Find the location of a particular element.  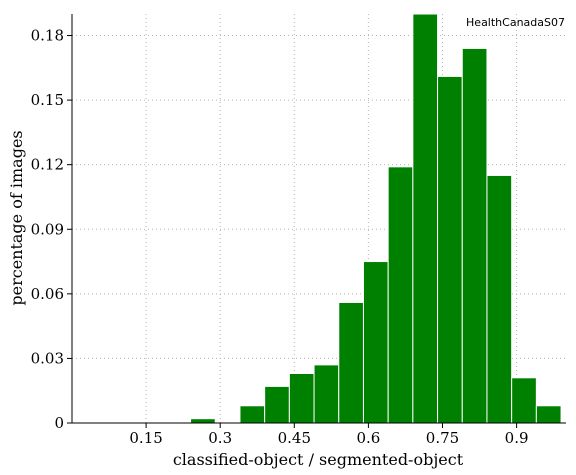

x-tick-label: 0.9 is located at coordinates (517, 438).